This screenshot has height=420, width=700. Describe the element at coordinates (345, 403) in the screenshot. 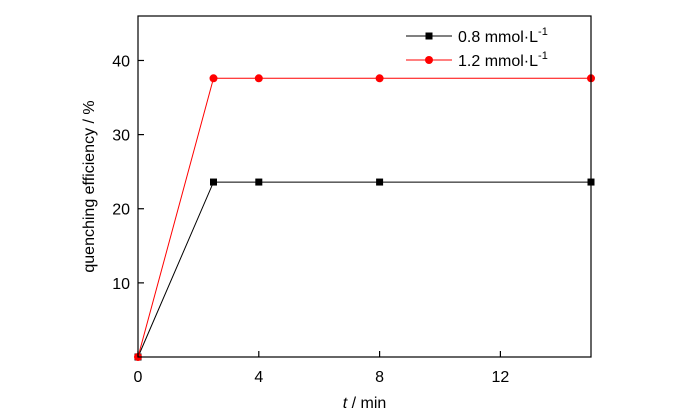

I see `x-axis-label-var: t` at that location.